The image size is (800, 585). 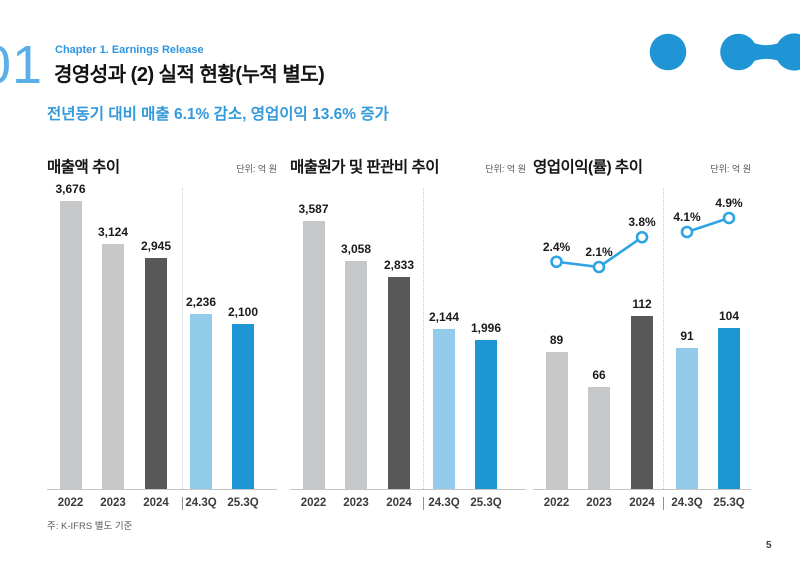 What do you see at coordinates (642, 304) in the screenshot?
I see `bar-value-label: 112` at bounding box center [642, 304].